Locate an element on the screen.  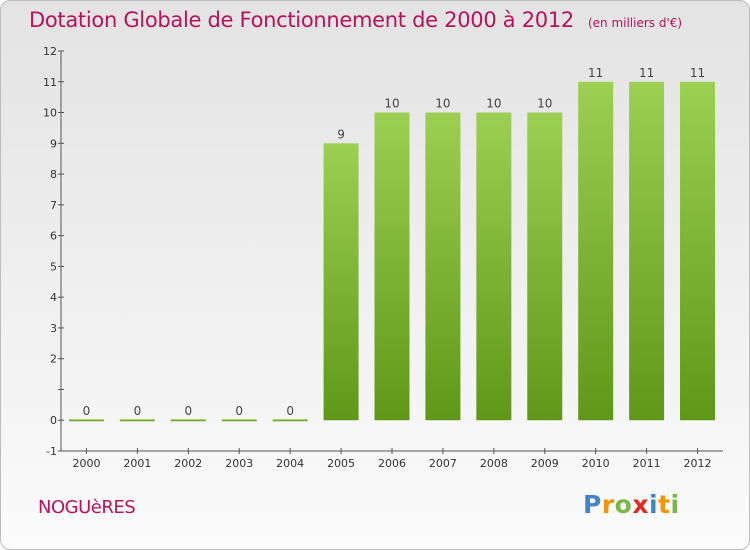
y-tick-label: 8 is located at coordinates (53, 174).